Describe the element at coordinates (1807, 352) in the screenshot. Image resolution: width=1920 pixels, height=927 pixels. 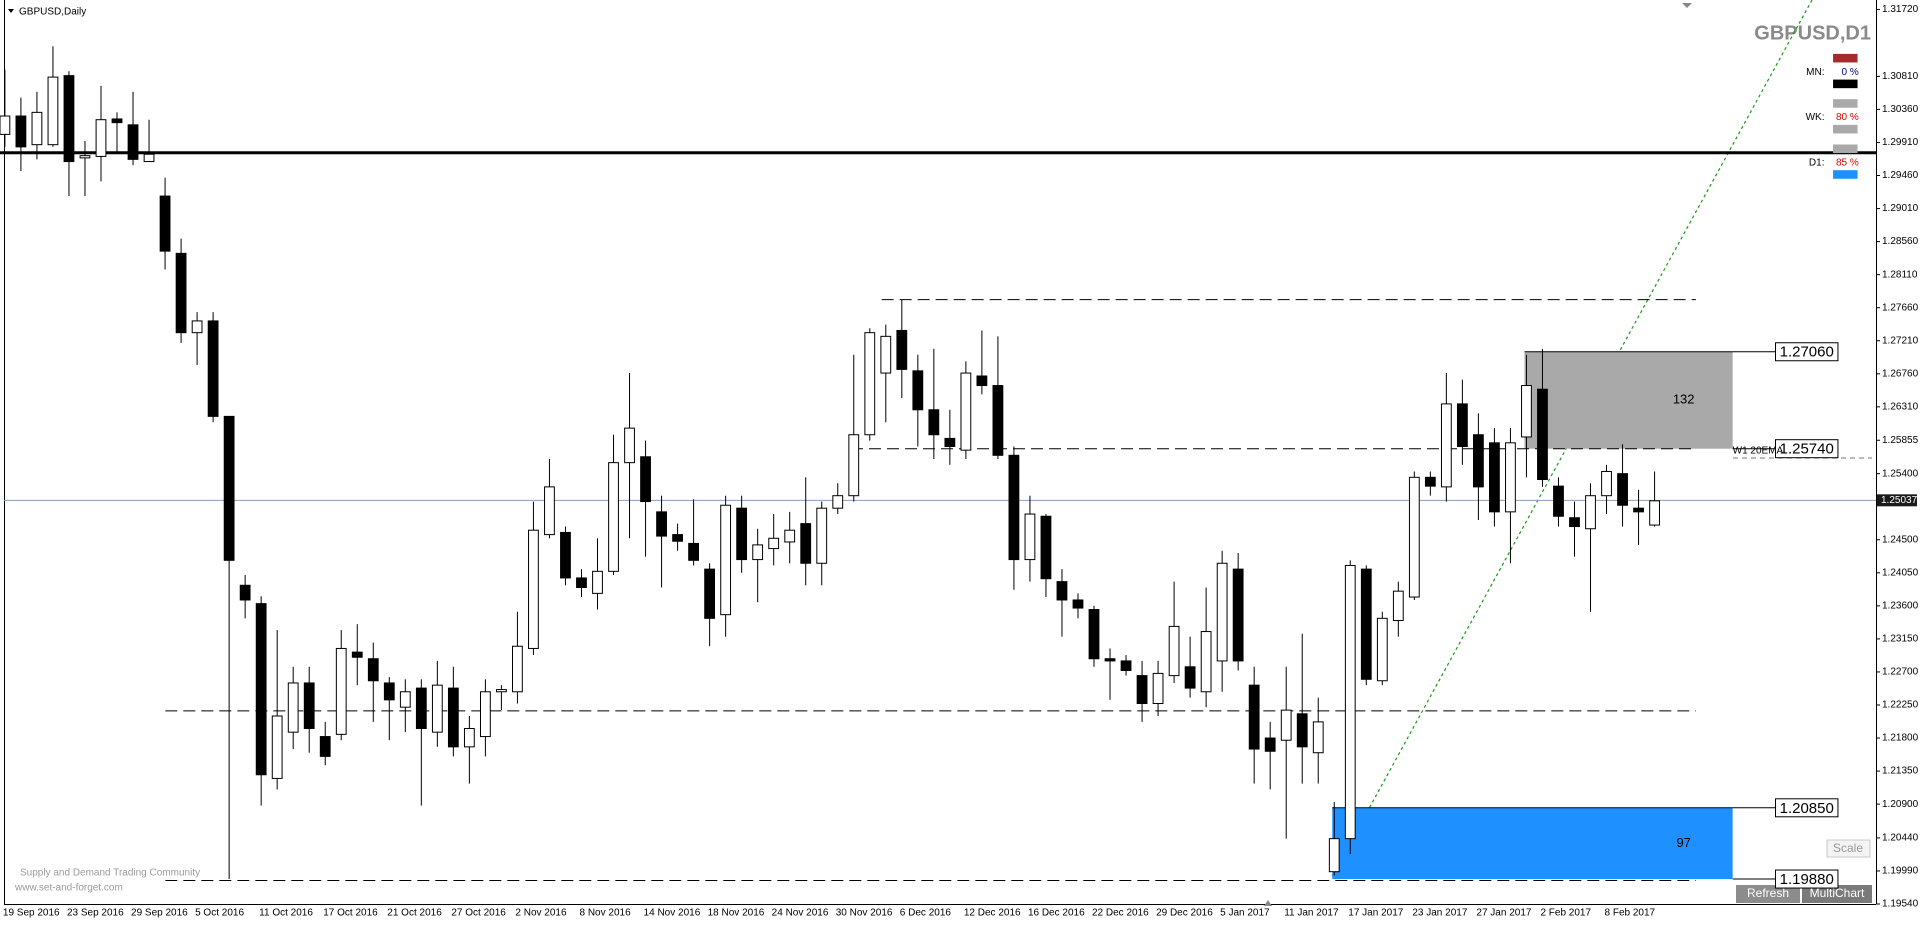
I see `price-tag-label: 1.27060` at that location.